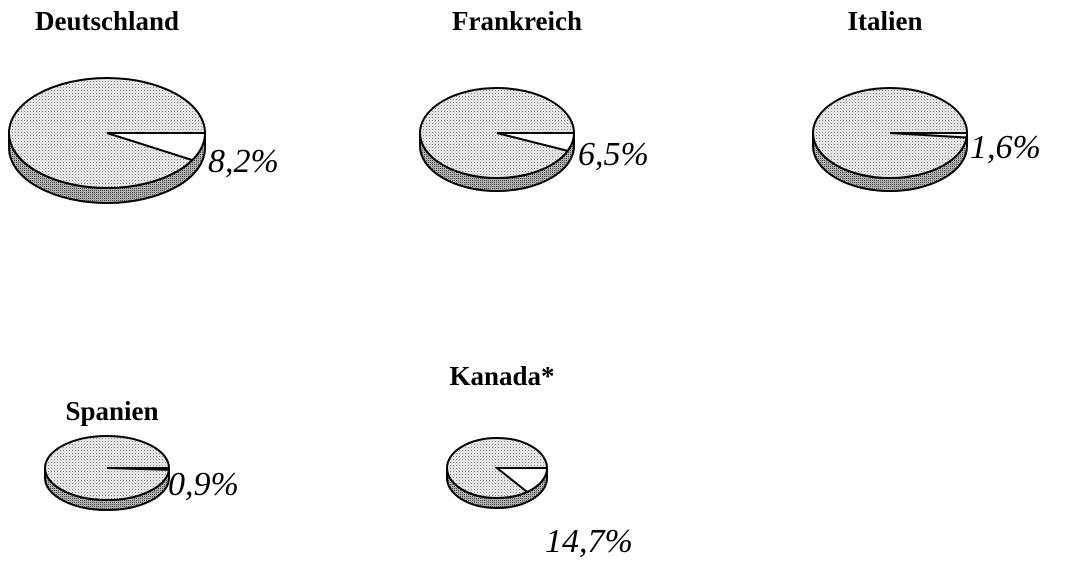 Image resolution: width=1066 pixels, height=570 pixels. Describe the element at coordinates (111, 411) in the screenshot. I see `pie-title: Spanien` at that location.